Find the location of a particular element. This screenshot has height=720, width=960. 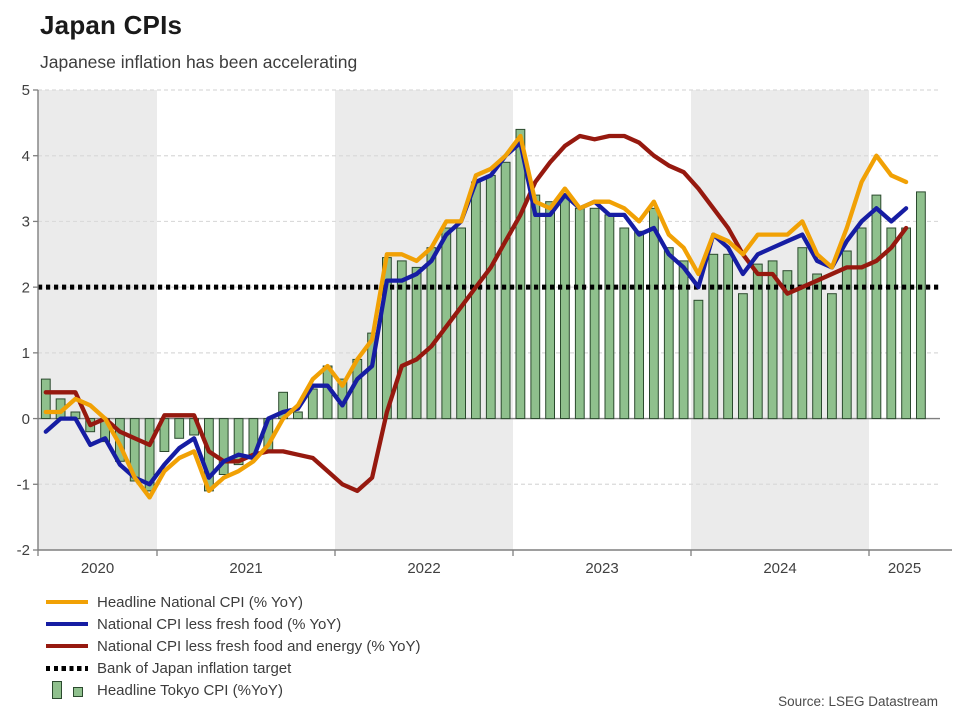

legend-item-core-national: National CPI less fresh food (% YoY) is located at coordinates (233, 624).